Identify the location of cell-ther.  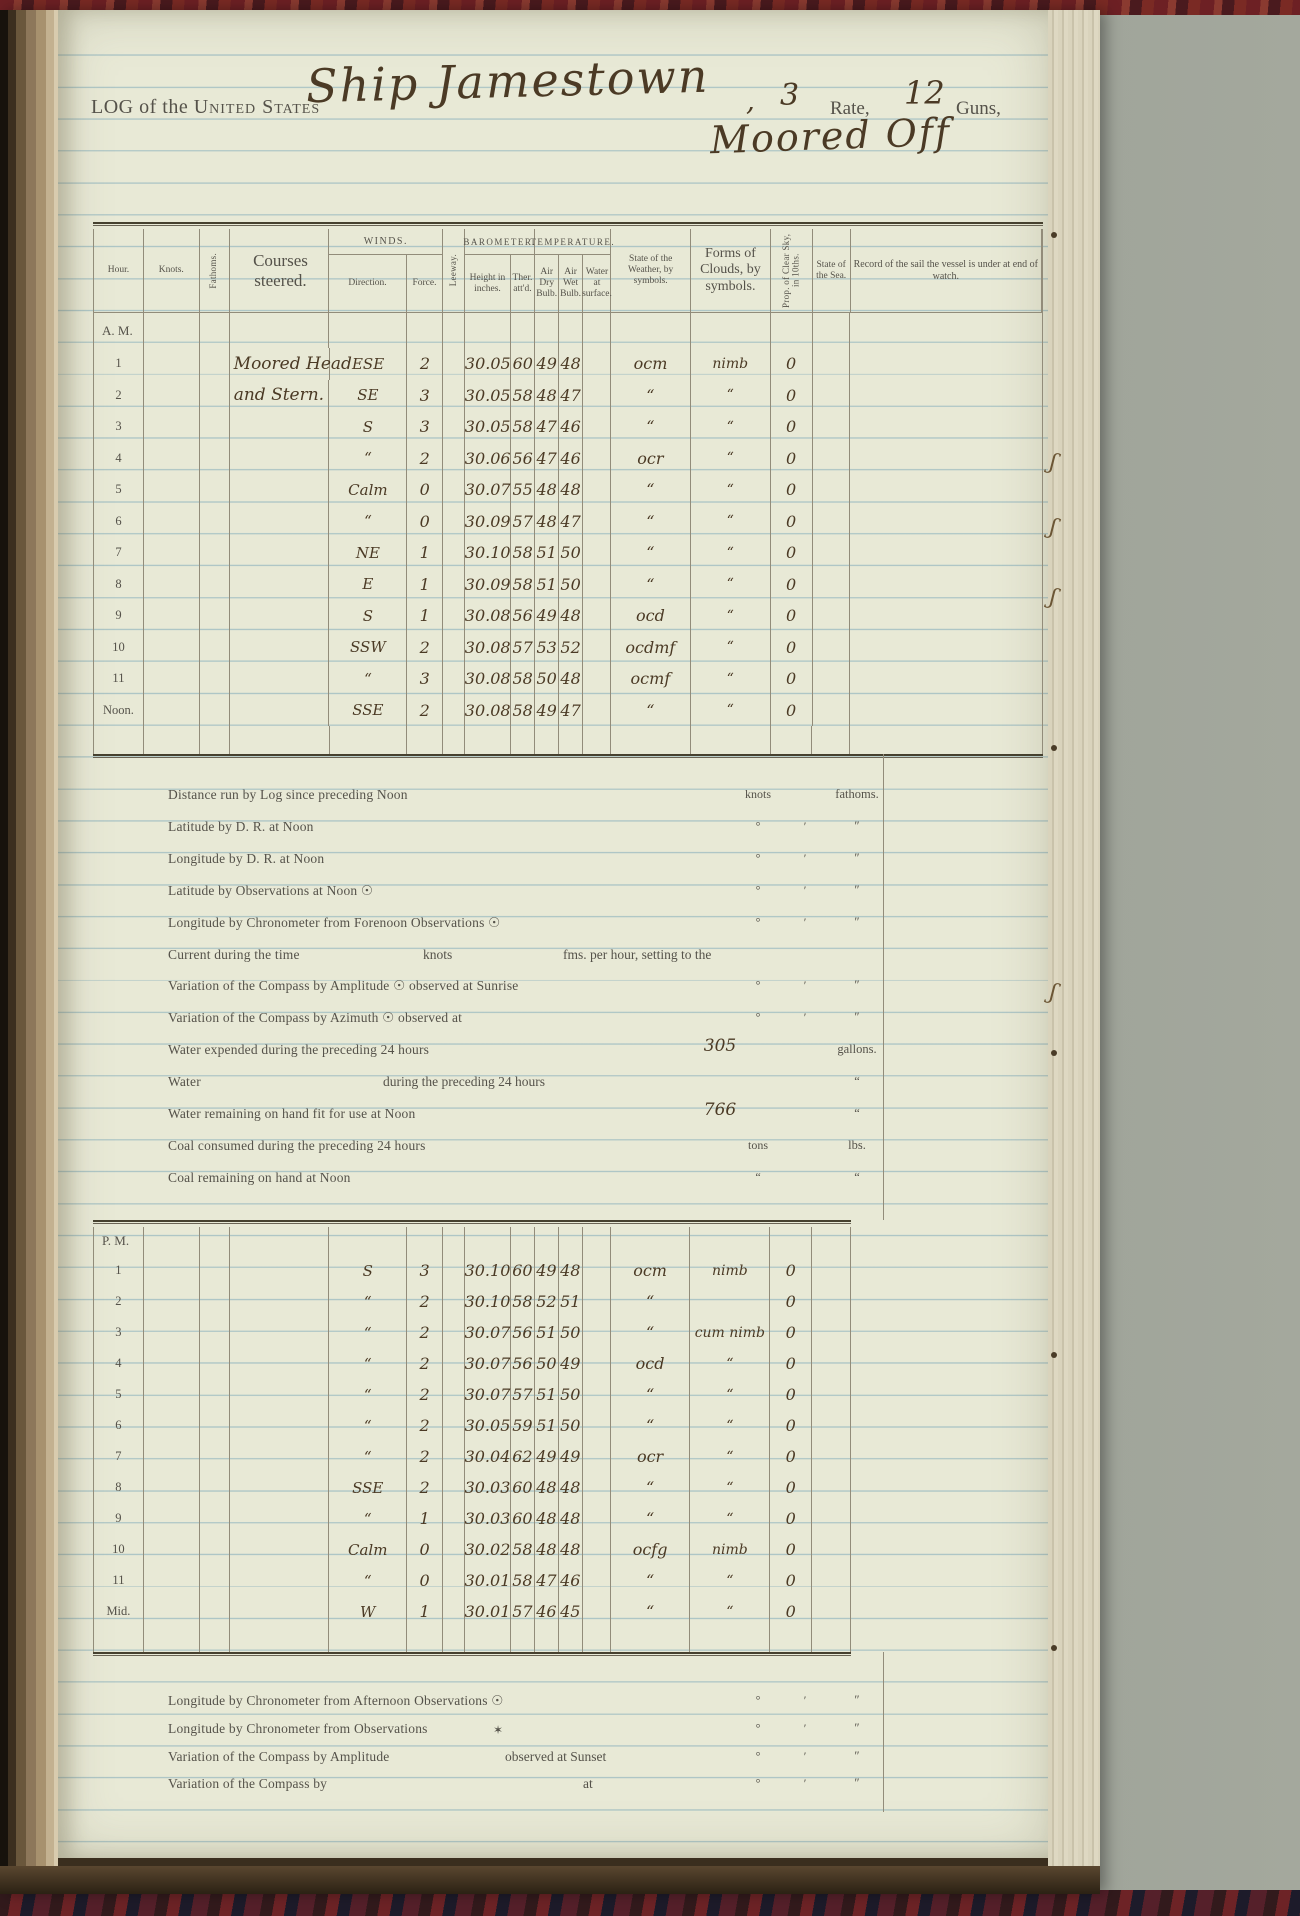
(523, 740).